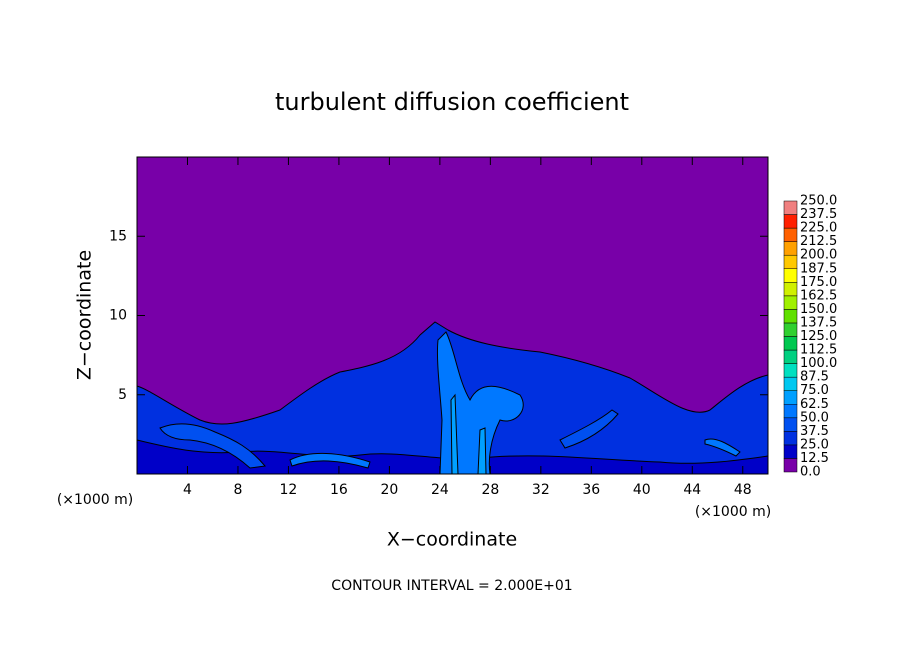 The width and height of the screenshot is (904, 654). Describe the element at coordinates (237, 490) in the screenshot. I see `x-tick-label: 8` at that location.